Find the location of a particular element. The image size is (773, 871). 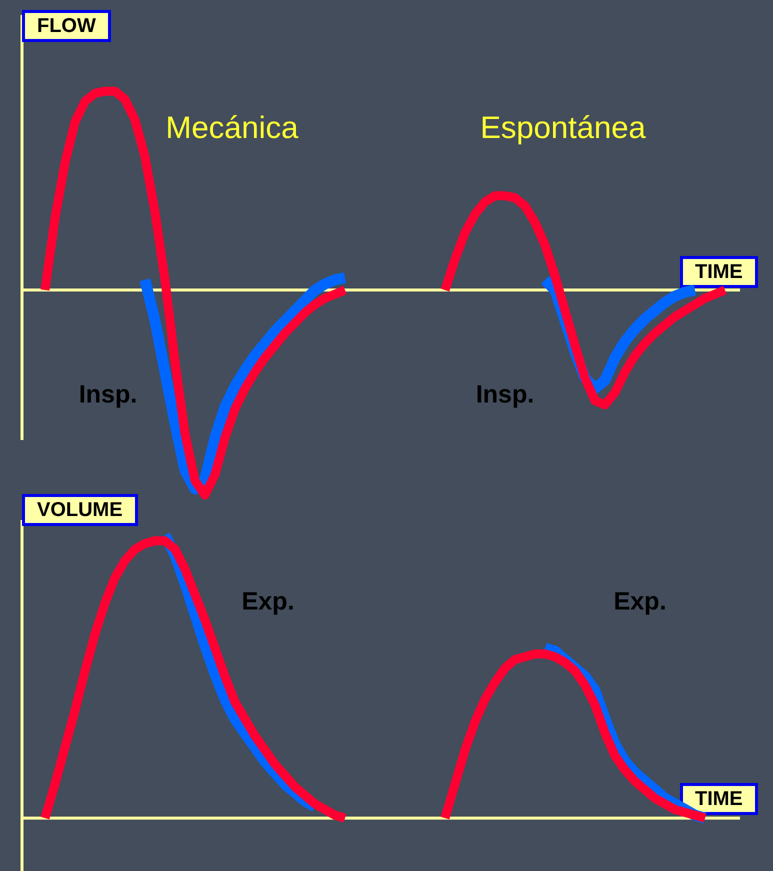

y-axis-title: FLOW is located at coordinates (66, 26).